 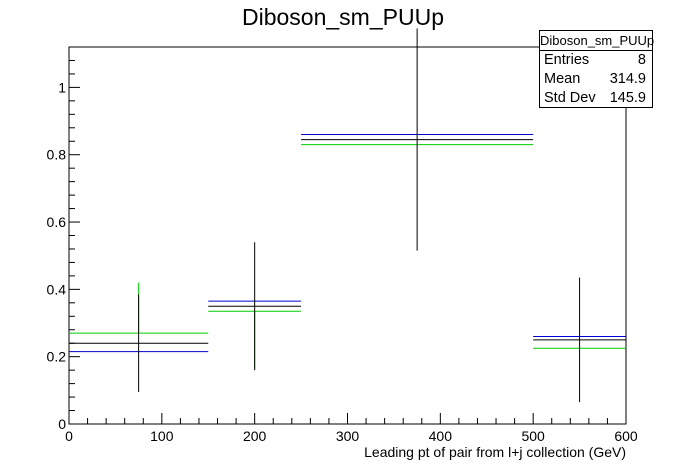 I want to click on y-tick-label: 0.6, so click(x=57, y=222).